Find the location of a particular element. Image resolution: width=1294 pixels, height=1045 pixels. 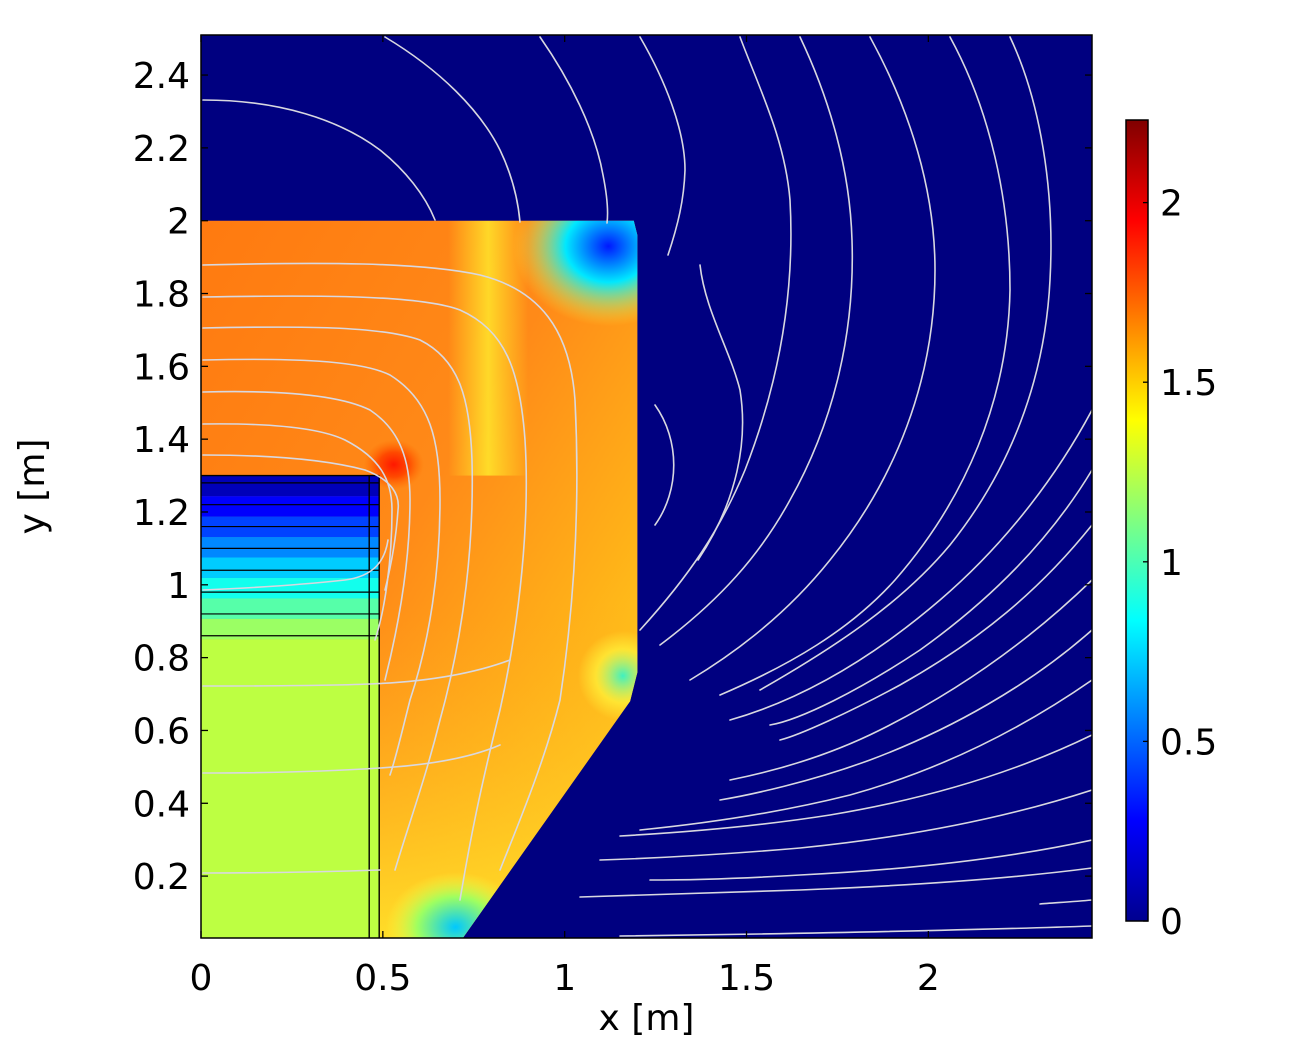

colorbar-ticks: 0 0.5 1 1.5 2 is located at coordinates (1180, 563).